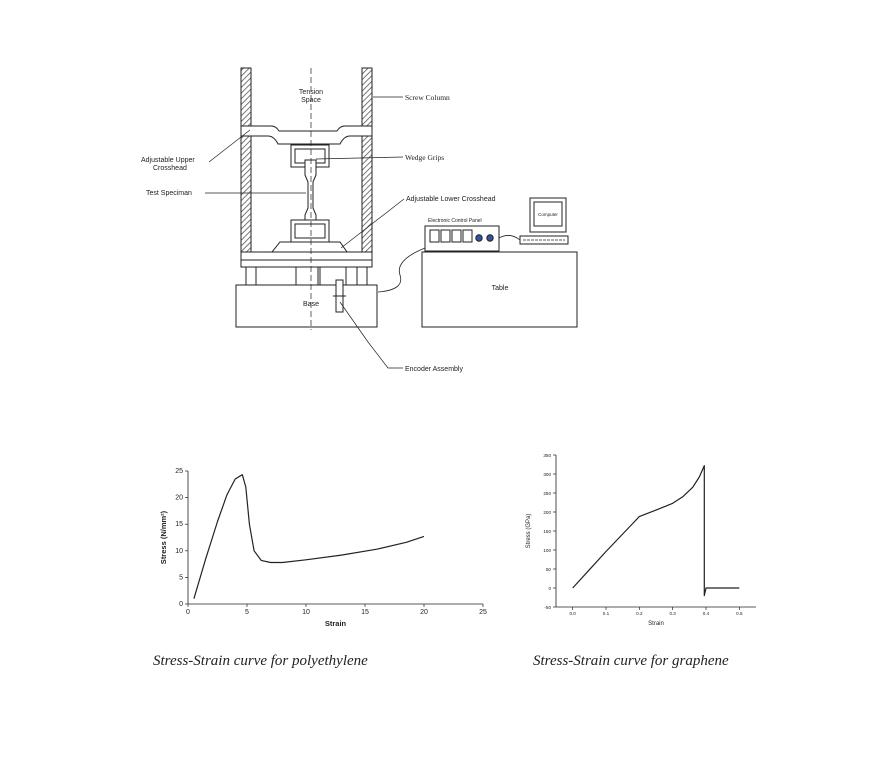 The height and width of the screenshot is (760, 872). I want to click on y-tick-label: 350, so click(547, 455).